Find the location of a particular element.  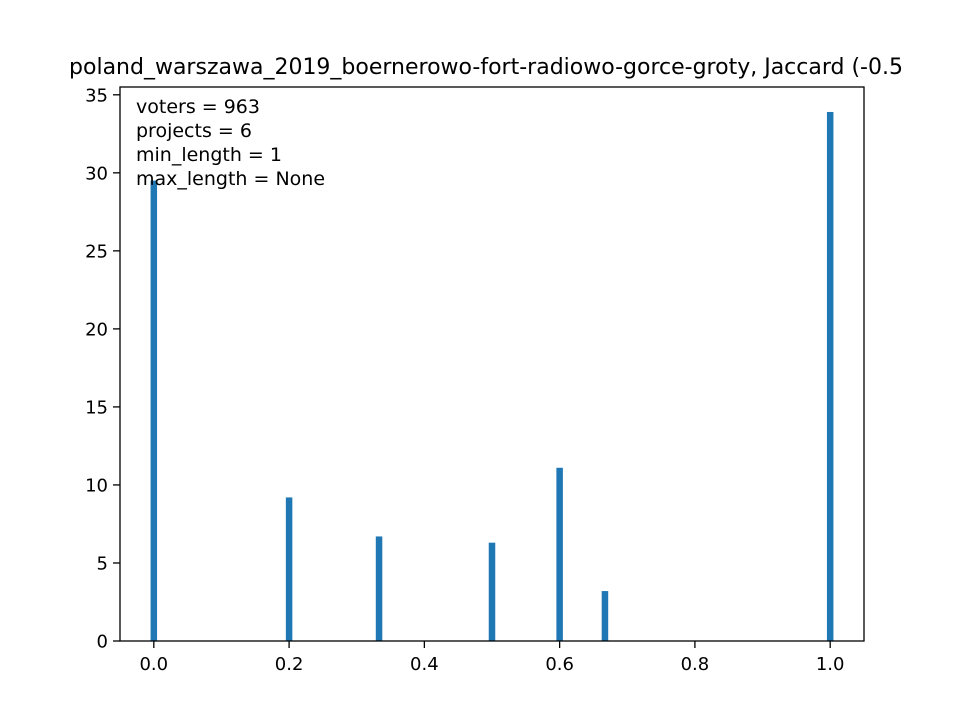

y-tick-label: 0 is located at coordinates (102, 642).